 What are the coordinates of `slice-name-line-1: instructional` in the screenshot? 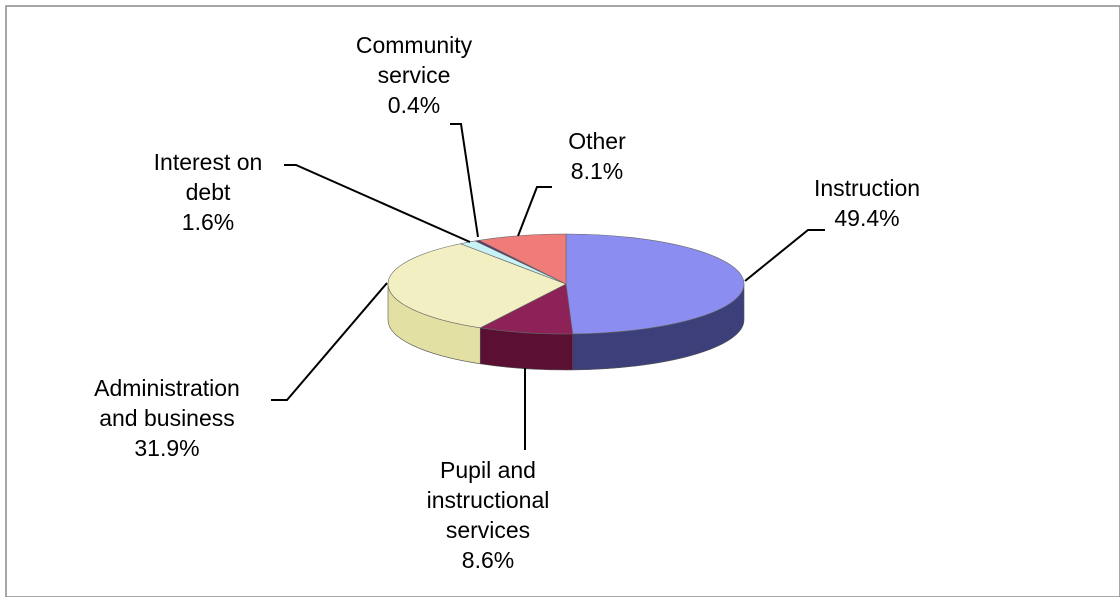 It's located at (488, 500).